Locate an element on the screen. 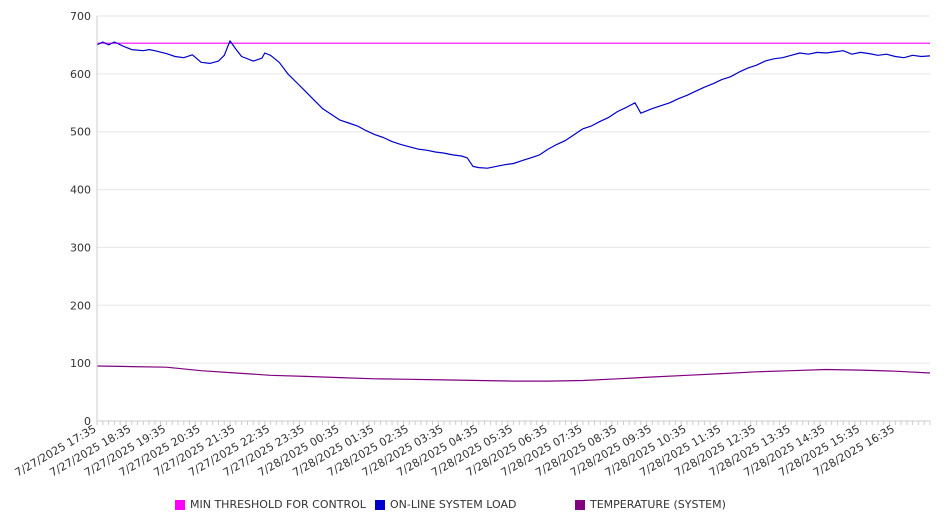 The width and height of the screenshot is (946, 526). legend-swatch-system-load is located at coordinates (380, 504).